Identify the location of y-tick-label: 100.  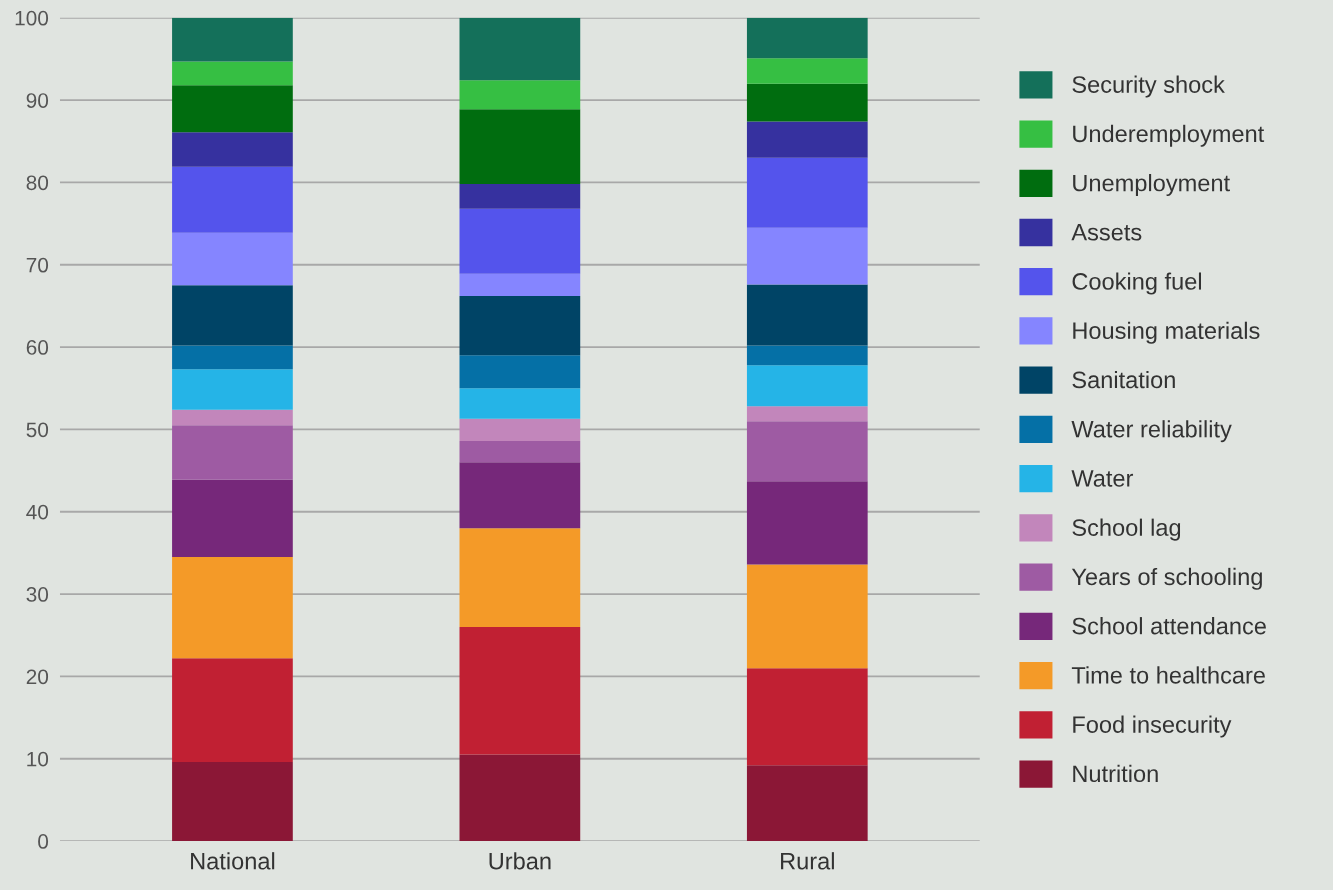
(32, 18).